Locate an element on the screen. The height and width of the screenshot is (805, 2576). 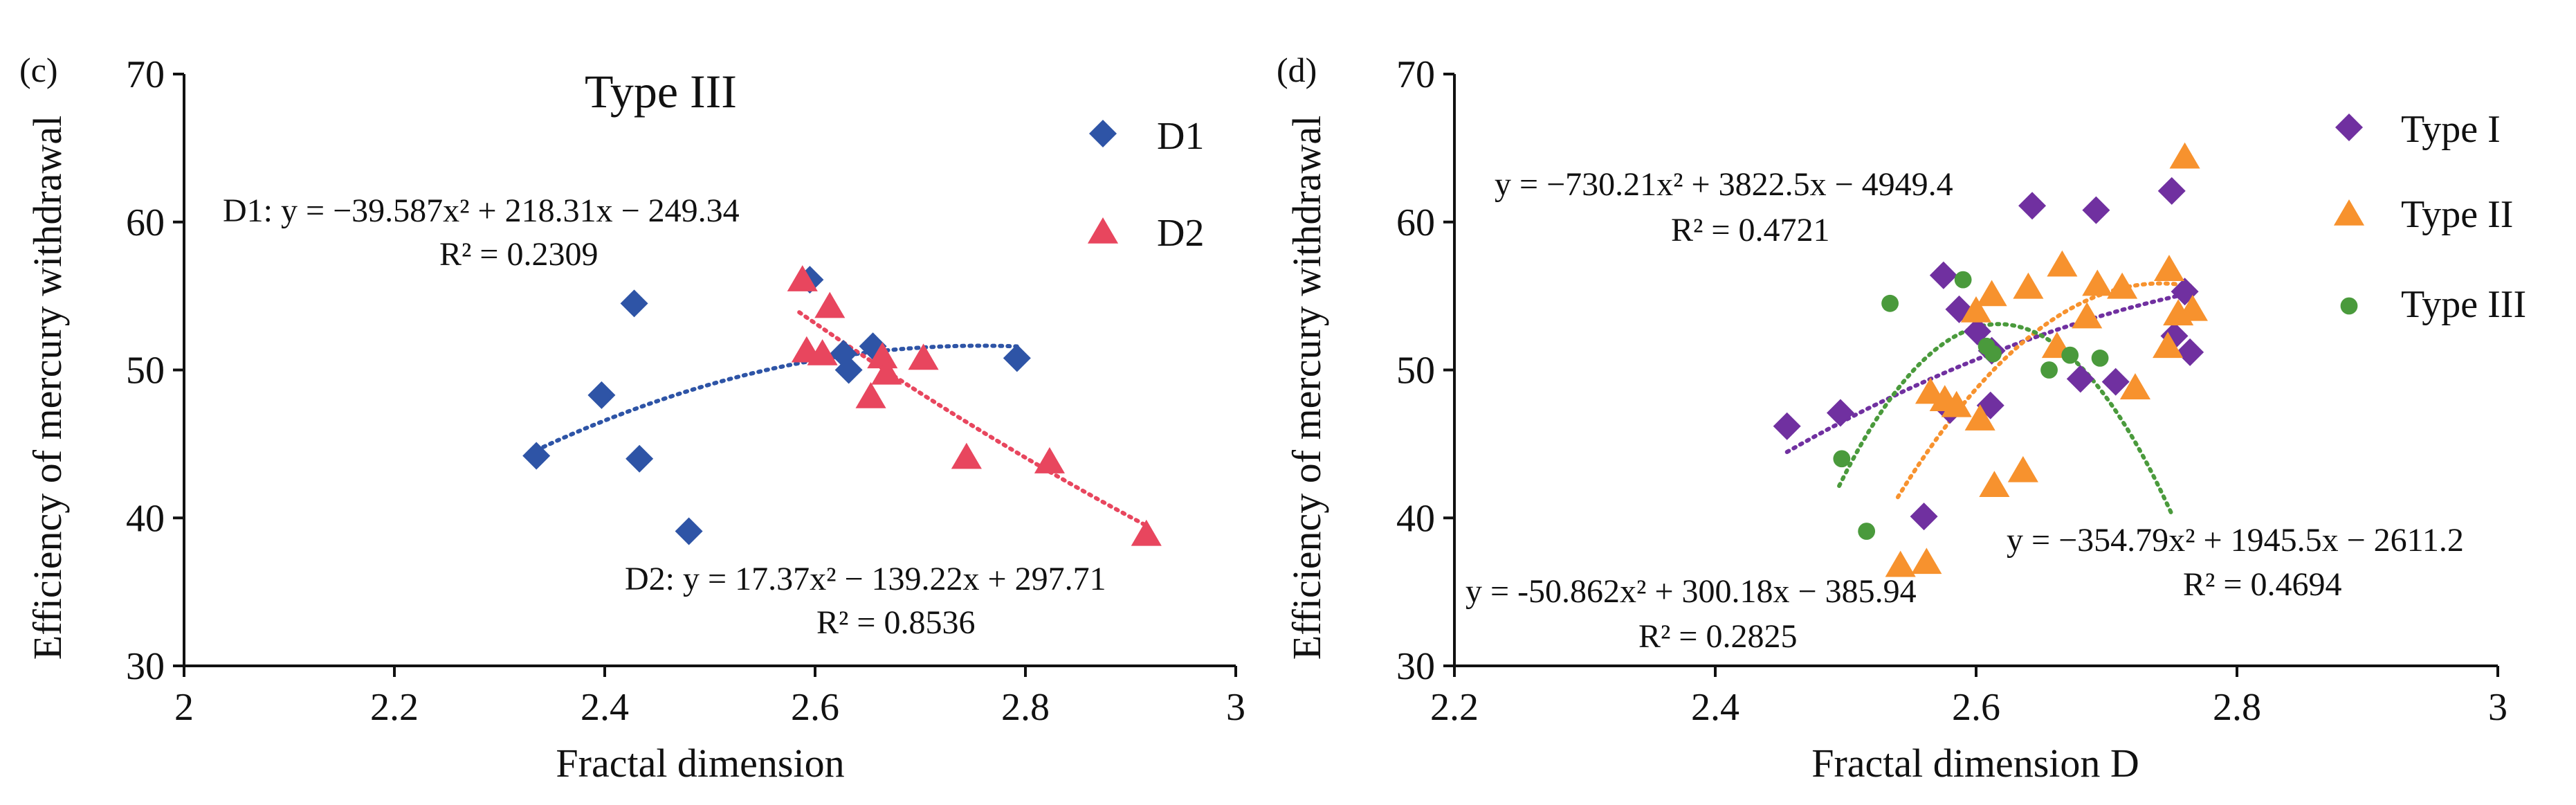
trendline-d2 is located at coordinates (973, 419).